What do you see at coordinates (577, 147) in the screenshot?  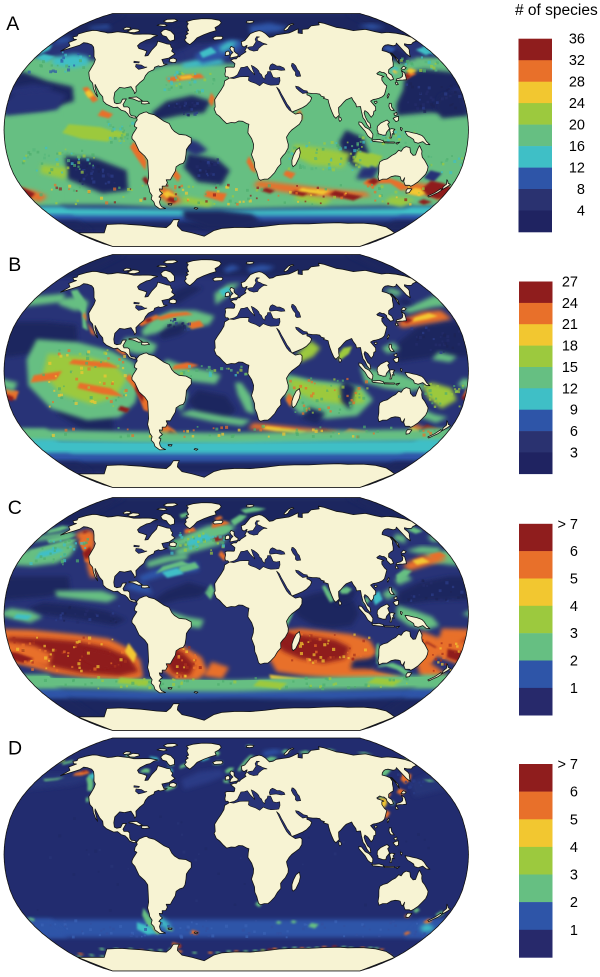 I see `svg-text: 16` at bounding box center [577, 147].